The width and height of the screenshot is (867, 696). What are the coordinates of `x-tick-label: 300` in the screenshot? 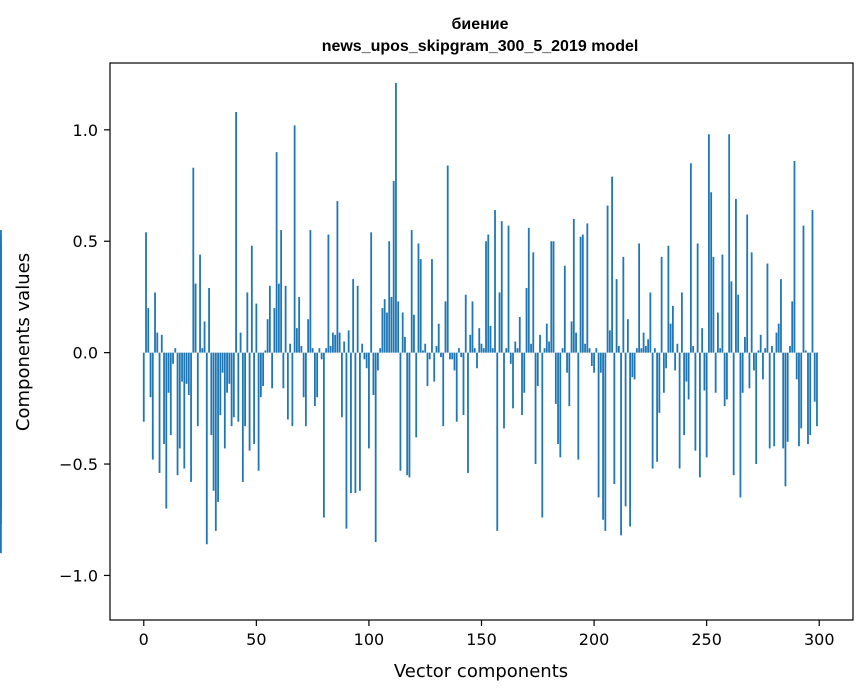 It's located at (819, 639).